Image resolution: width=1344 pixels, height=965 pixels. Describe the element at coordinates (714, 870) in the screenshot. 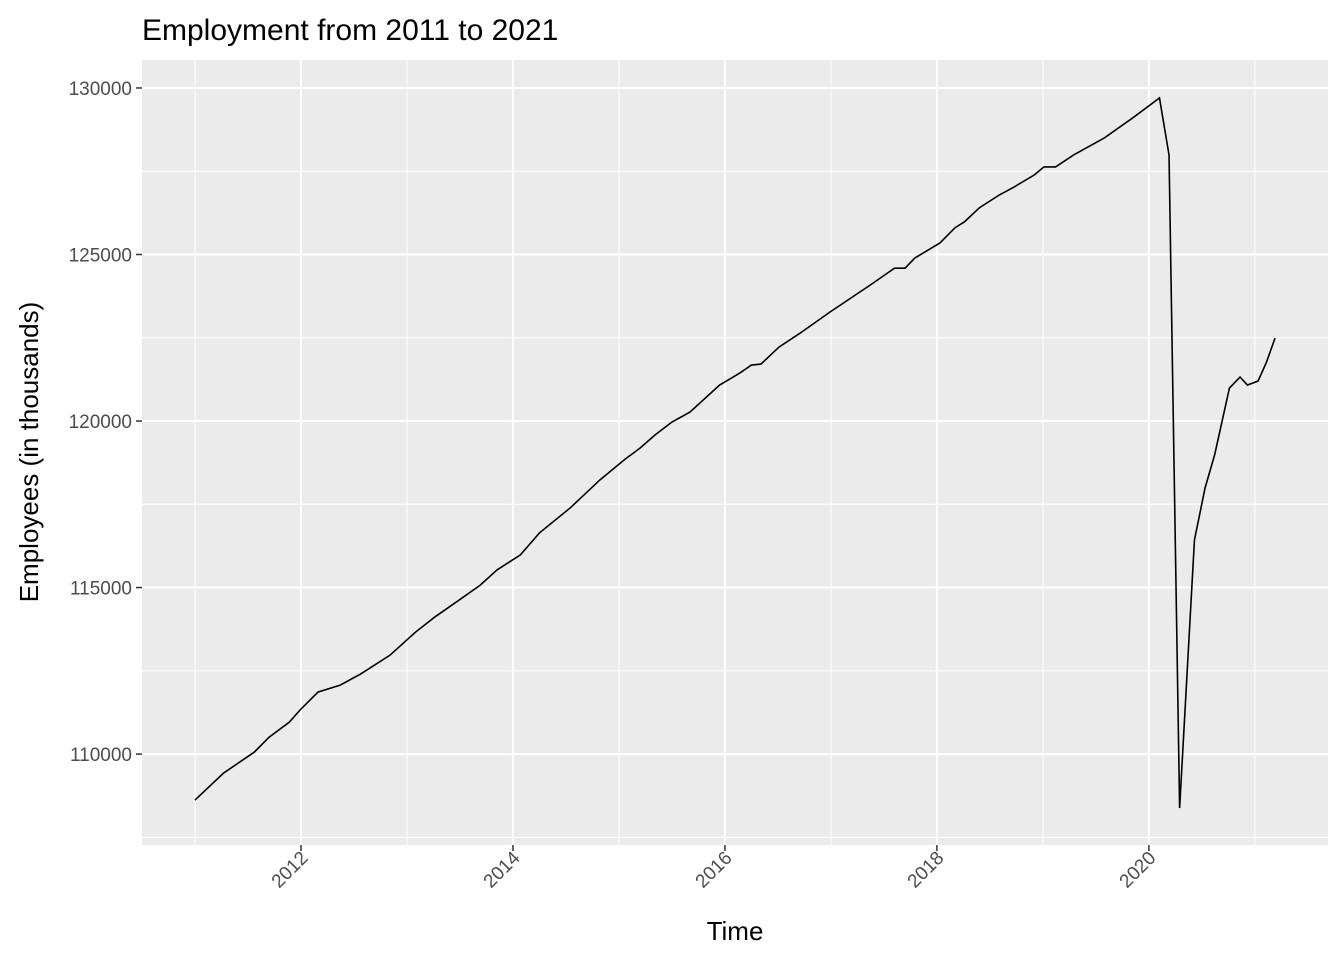

I see `x-tick-label: 2016` at that location.